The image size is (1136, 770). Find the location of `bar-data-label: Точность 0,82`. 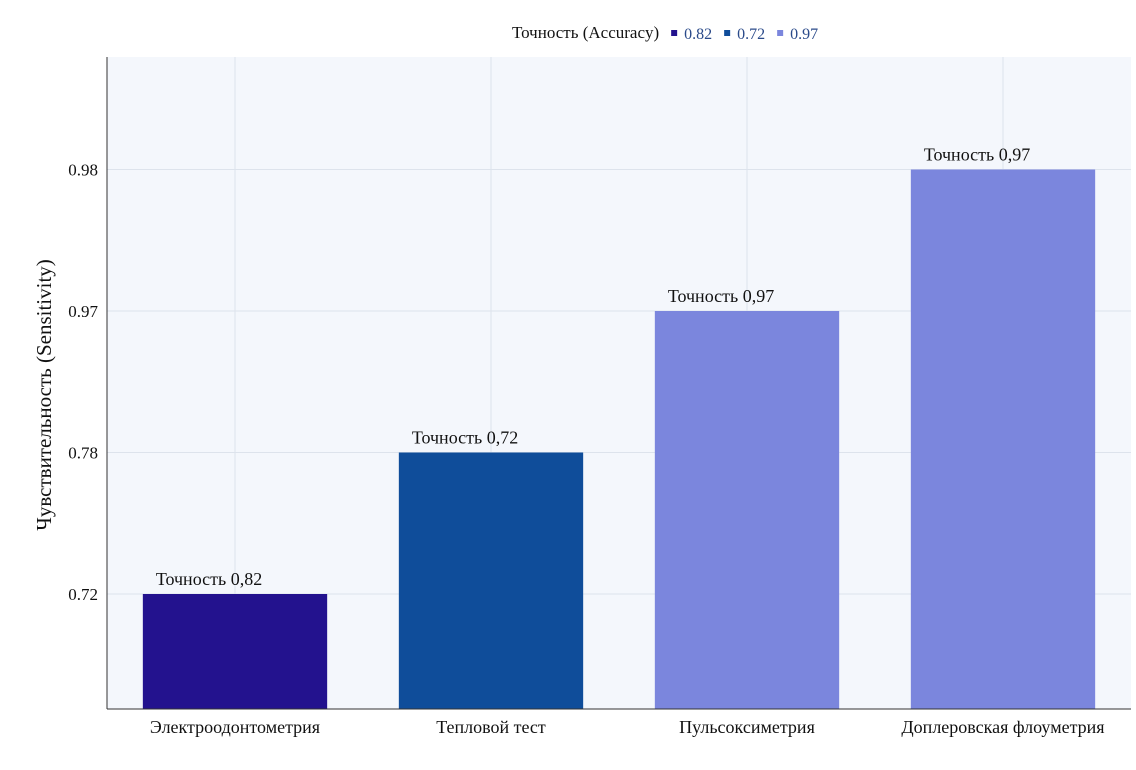

bar-data-label: Точность 0,82 is located at coordinates (209, 579).